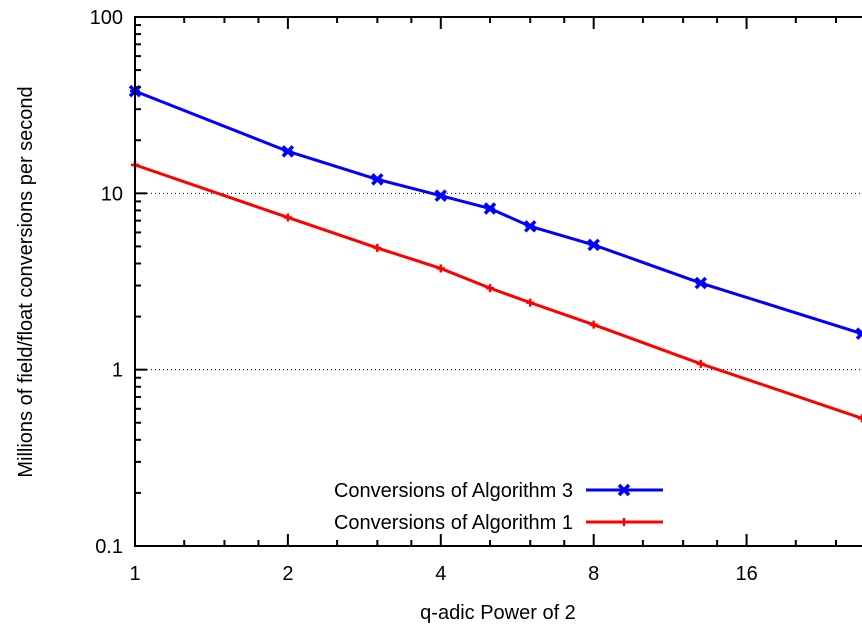  I want to click on legend-label: Conversions of Algorithm 1, so click(453, 523).